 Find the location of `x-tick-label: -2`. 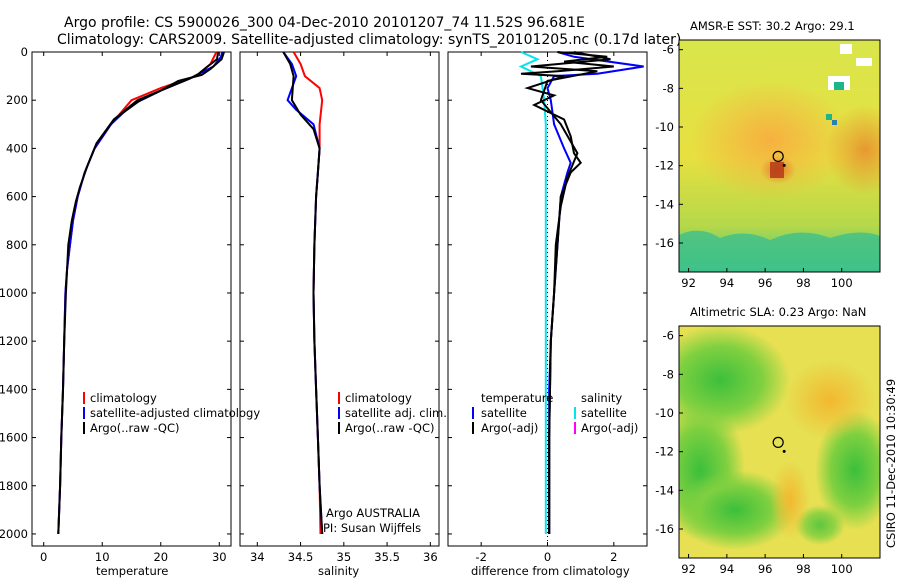

x-tick-label: -2 is located at coordinates (480, 557).